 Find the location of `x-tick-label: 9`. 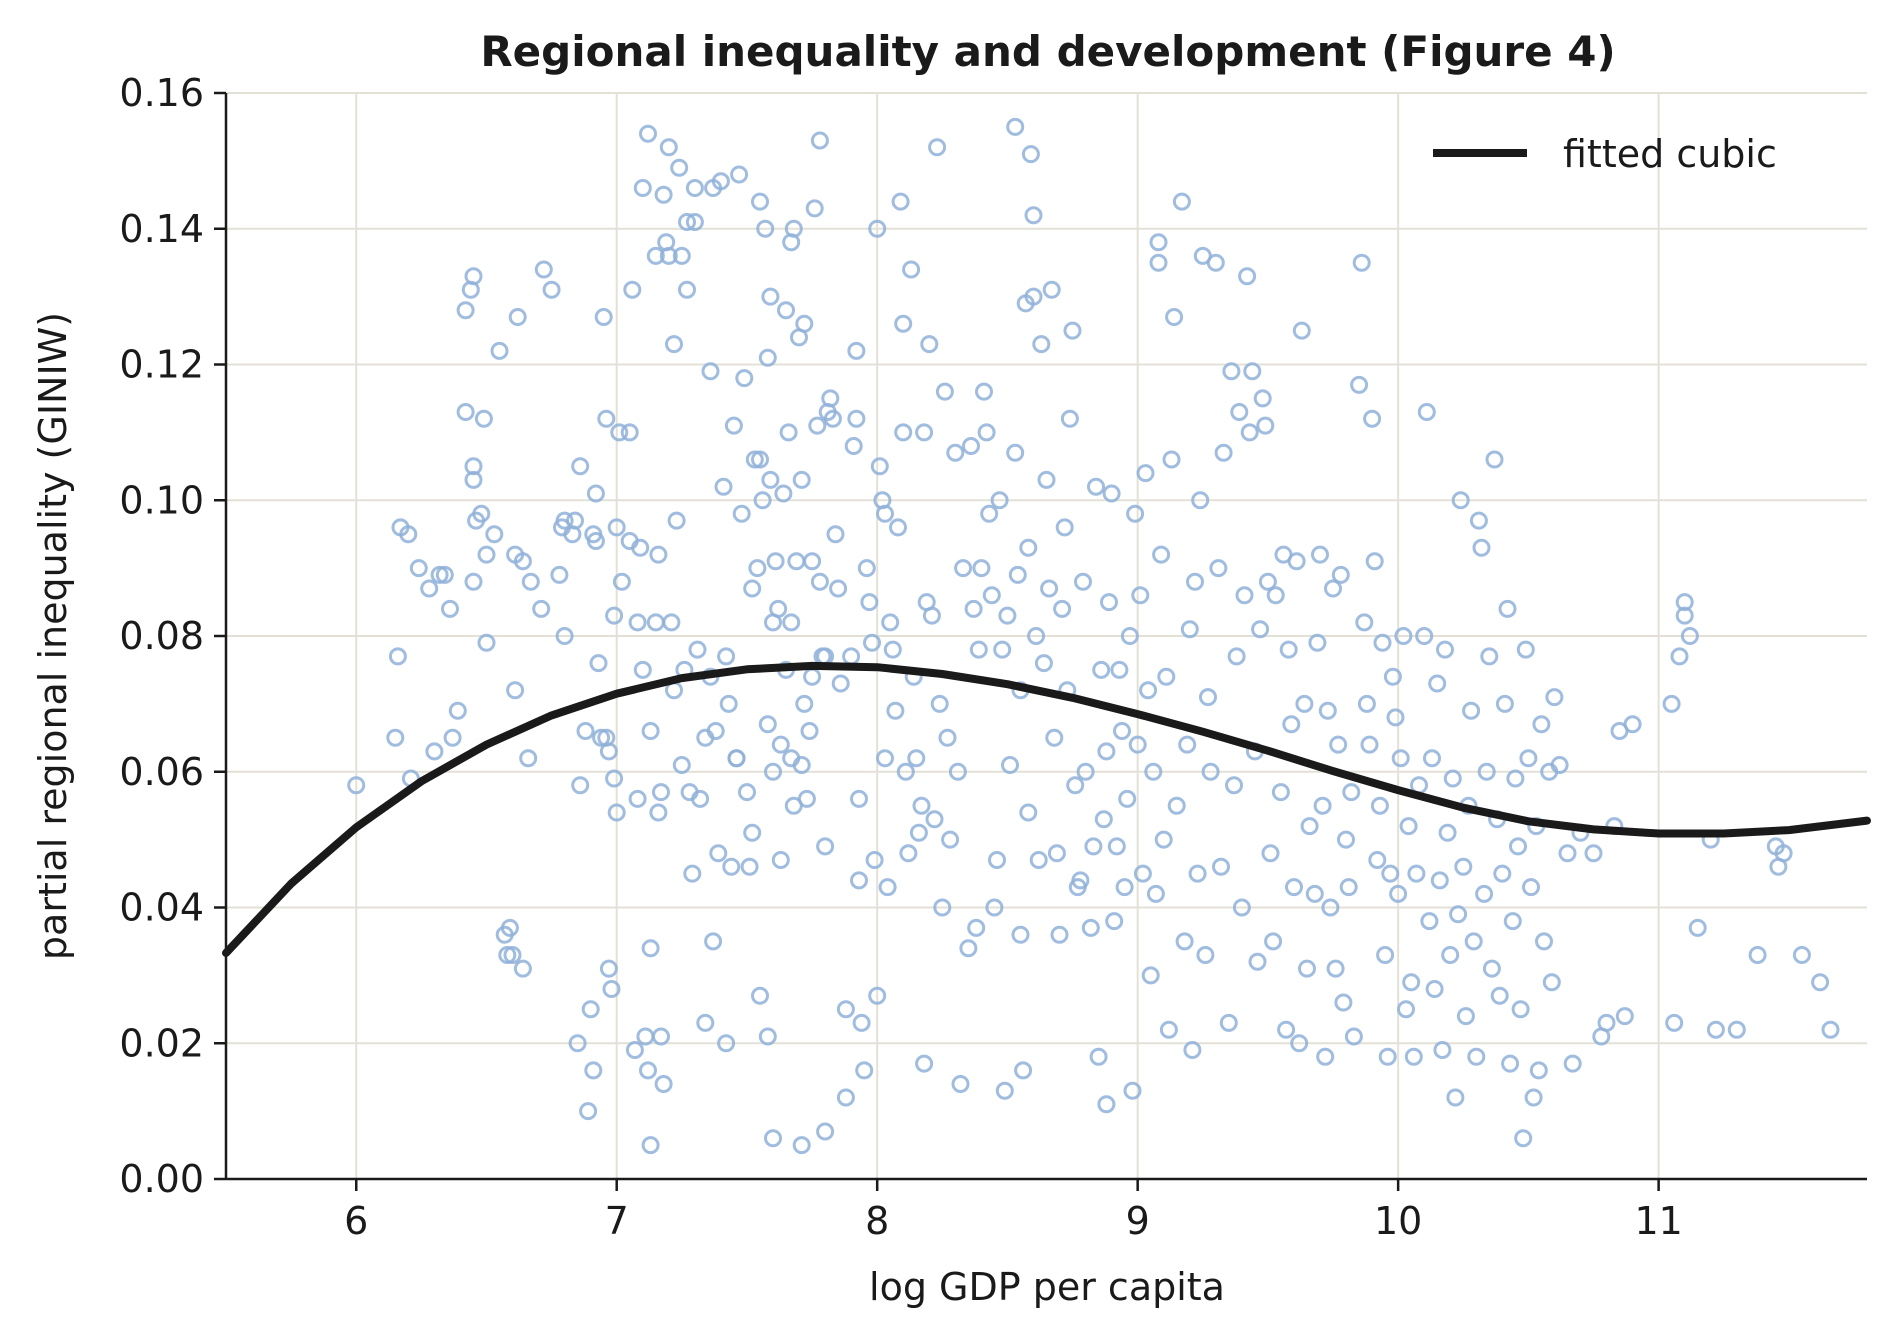

x-tick-label: 9 is located at coordinates (1138, 1221).